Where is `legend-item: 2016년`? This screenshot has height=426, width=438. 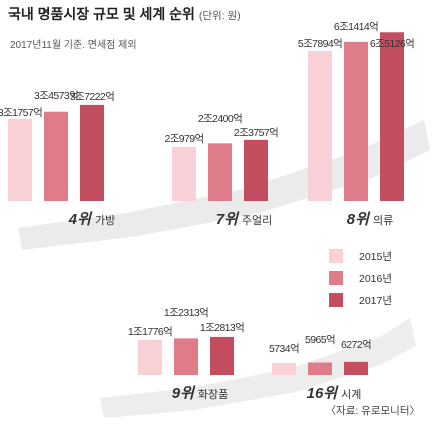
legend-item: 2016년 is located at coordinates (374, 279).